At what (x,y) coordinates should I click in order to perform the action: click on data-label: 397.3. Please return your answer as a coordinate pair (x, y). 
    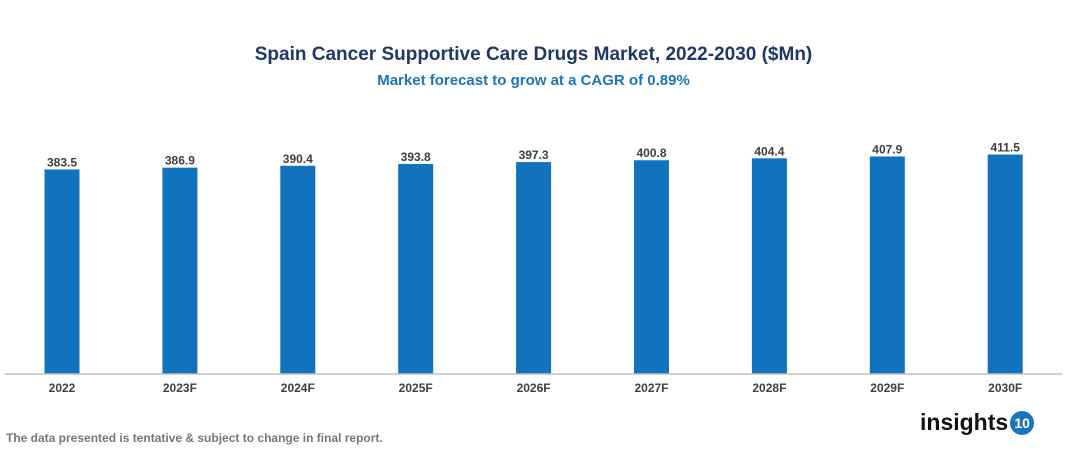
    Looking at the image, I should click on (534, 155).